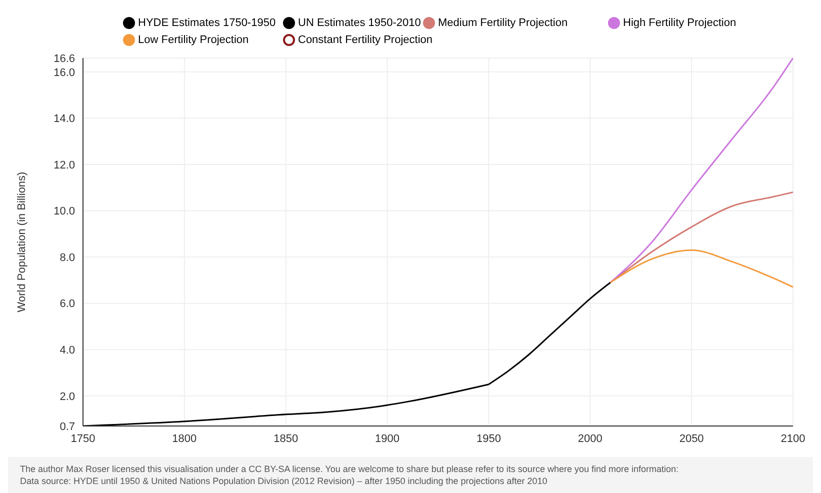  I want to click on y-axis-title: World Population (in Billions), so click(22, 242).